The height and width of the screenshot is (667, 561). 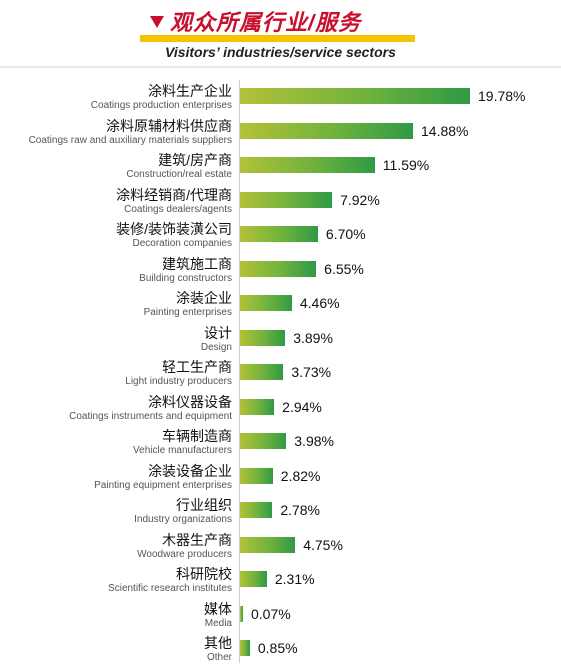 What do you see at coordinates (197, 436) in the screenshot?
I see `category-label: 车辆制造商` at bounding box center [197, 436].